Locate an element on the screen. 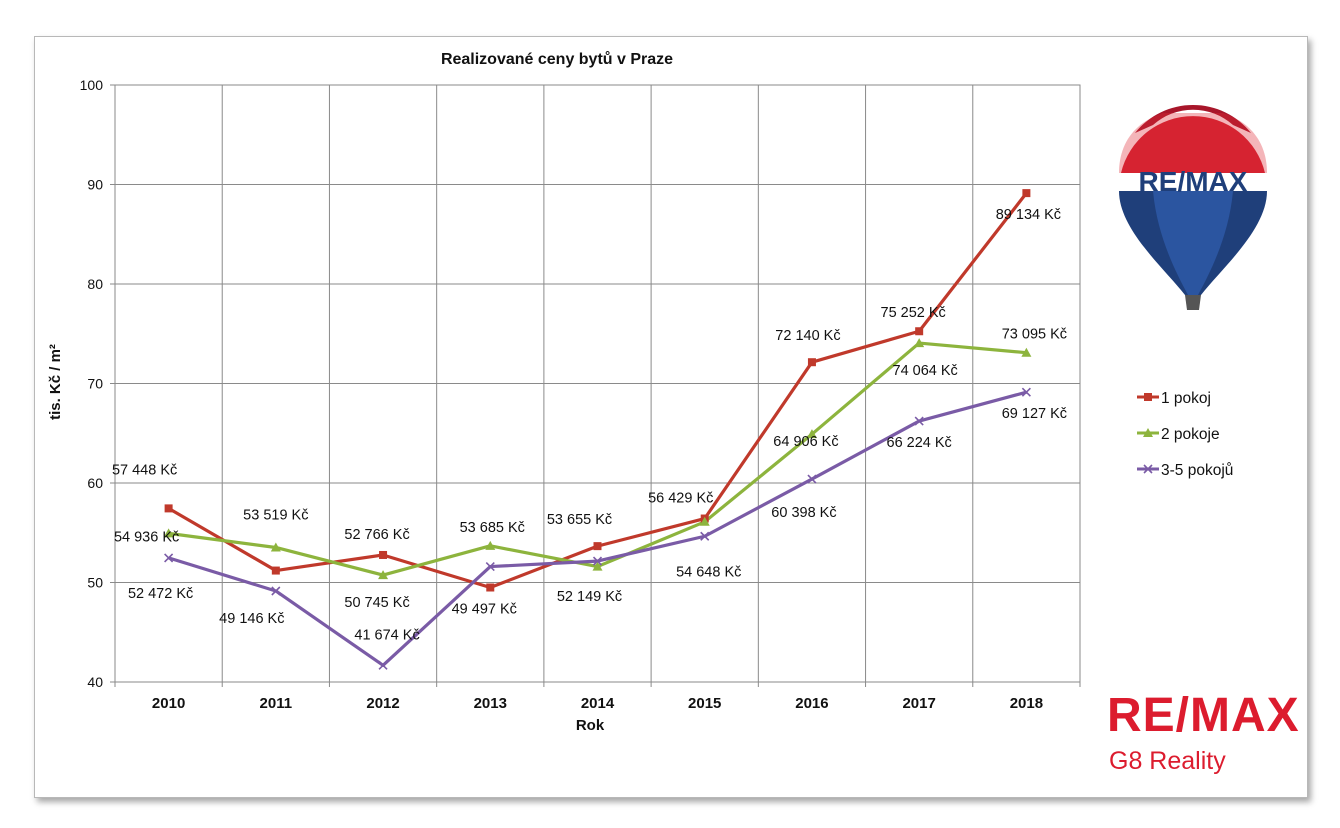 This screenshot has height=828, width=1340. data-label: 41 674 Kč is located at coordinates (386, 635).